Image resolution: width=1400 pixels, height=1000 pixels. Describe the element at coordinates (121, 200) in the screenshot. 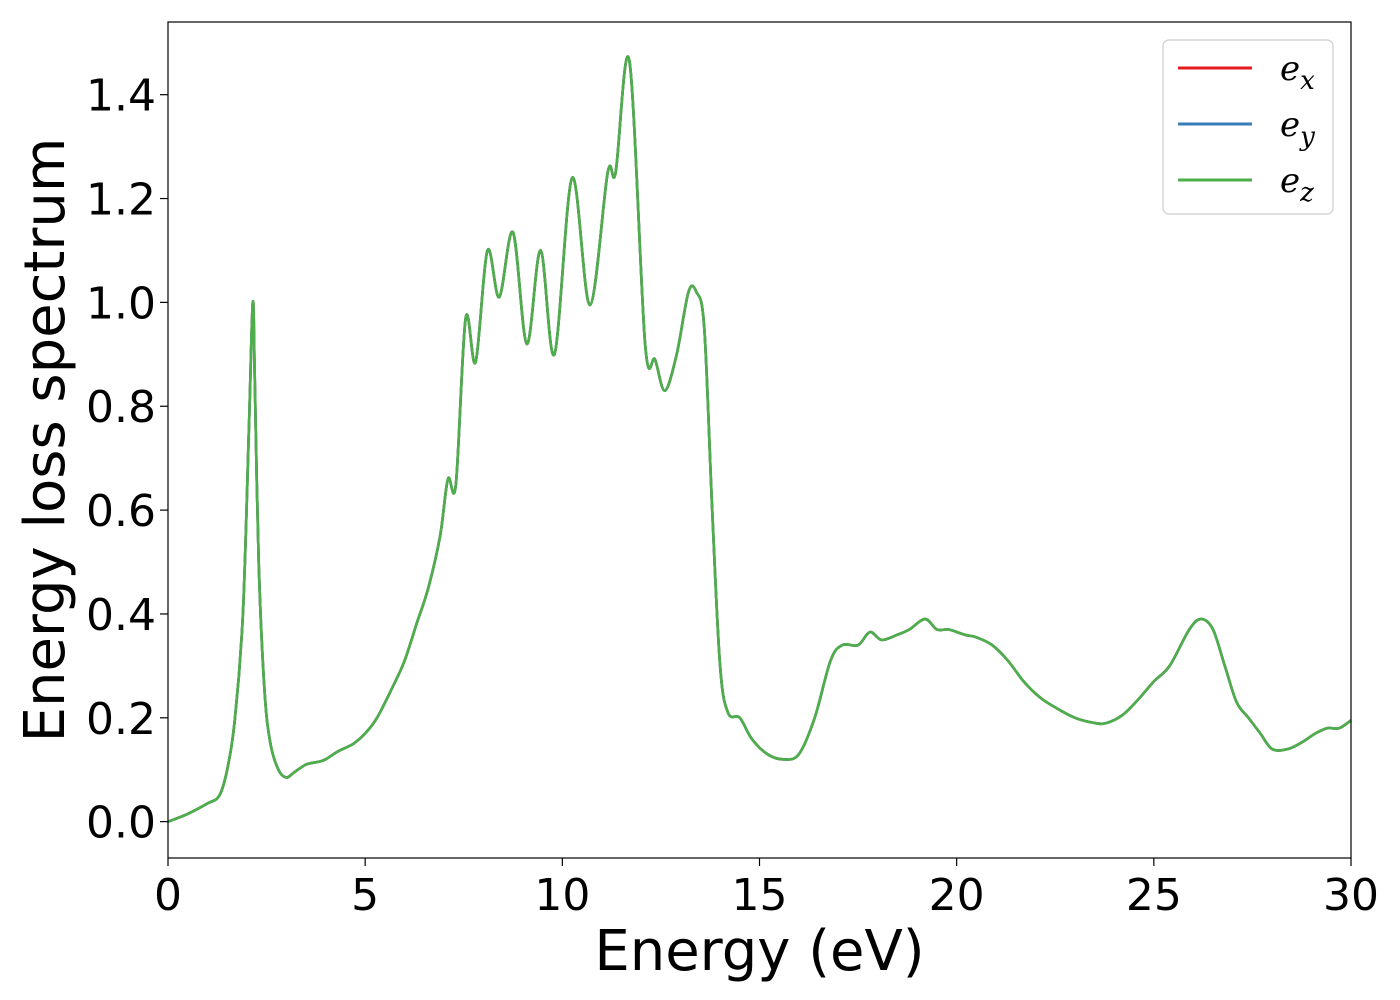

I see `y-tick-label: 1.2` at that location.